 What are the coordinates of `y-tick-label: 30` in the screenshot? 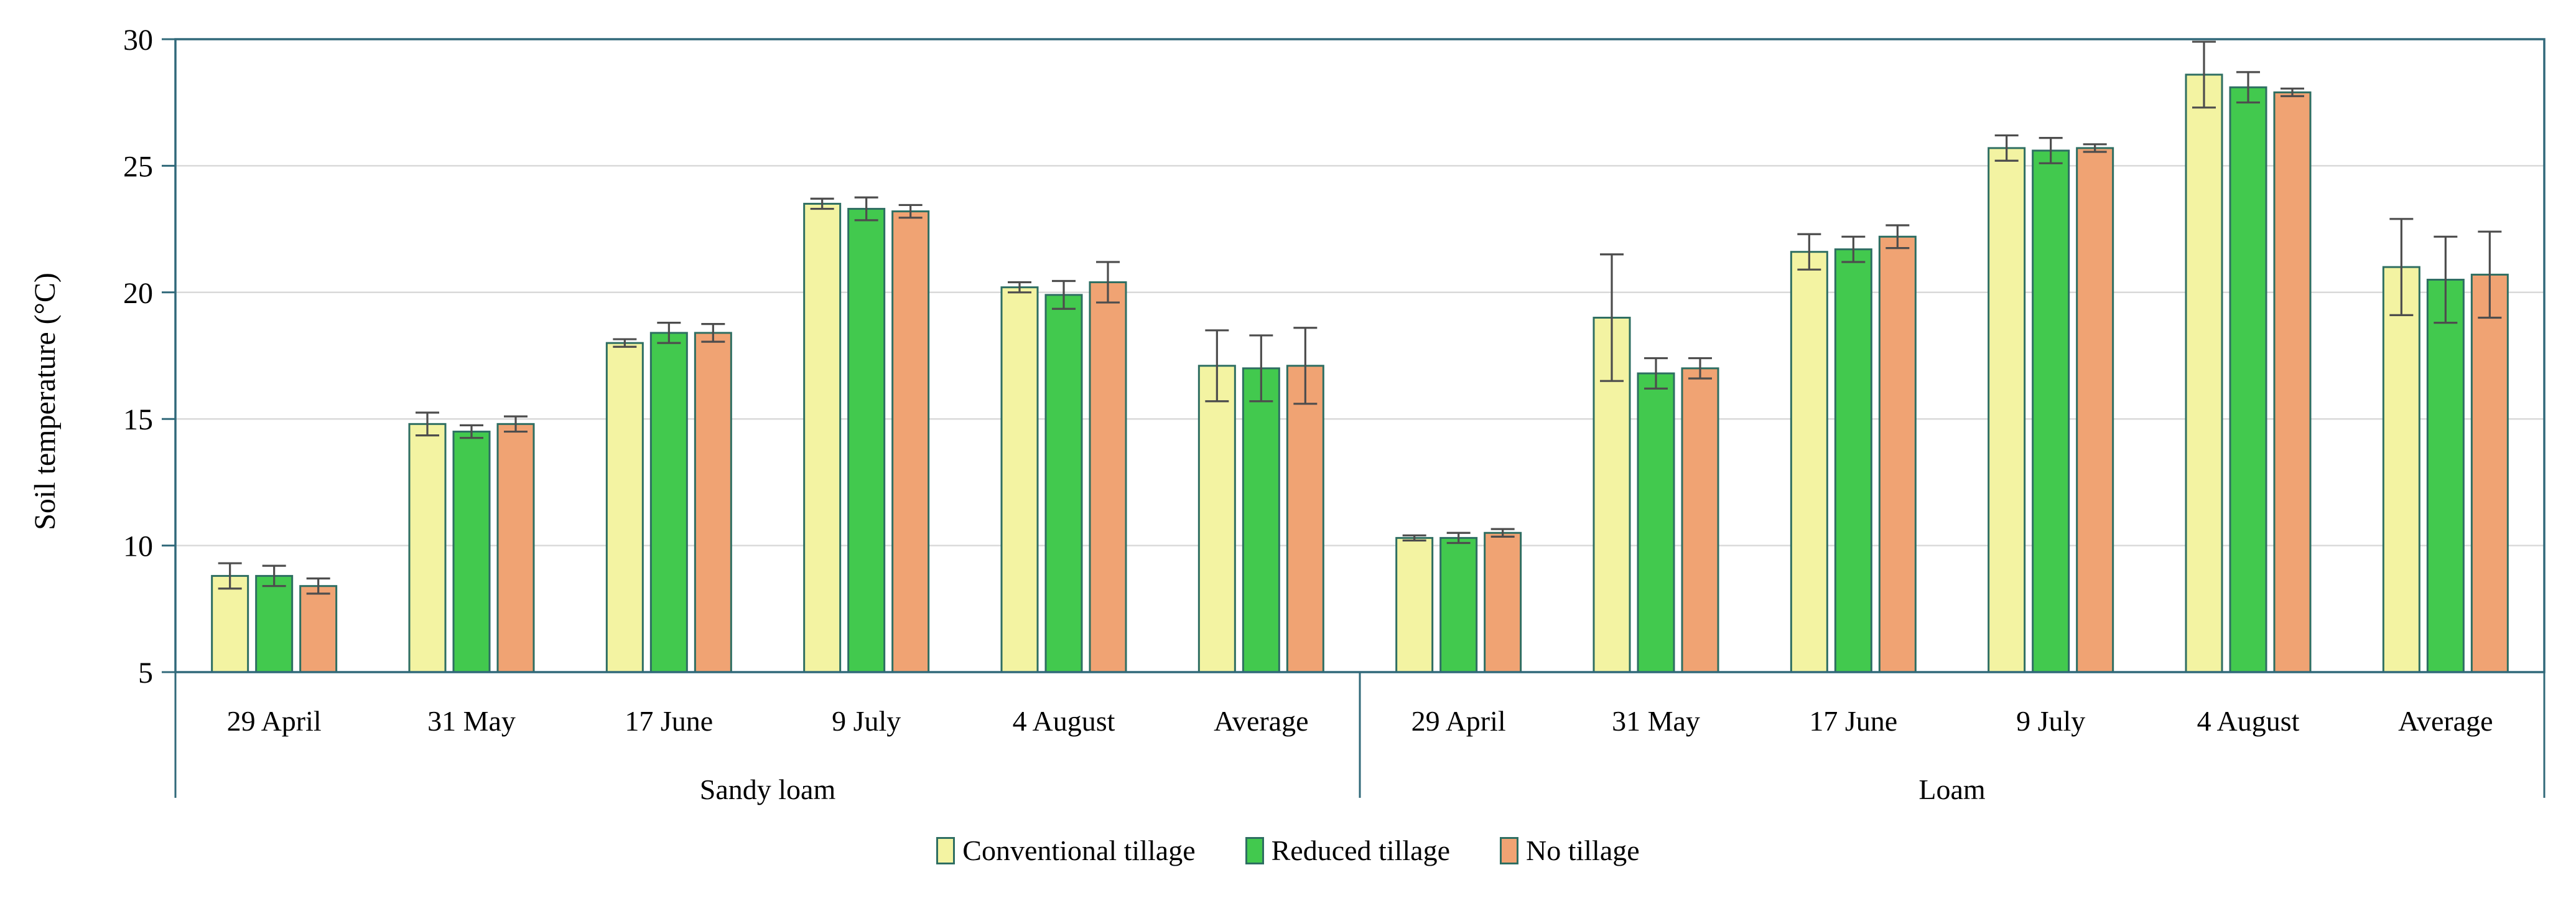 It's located at (138, 40).